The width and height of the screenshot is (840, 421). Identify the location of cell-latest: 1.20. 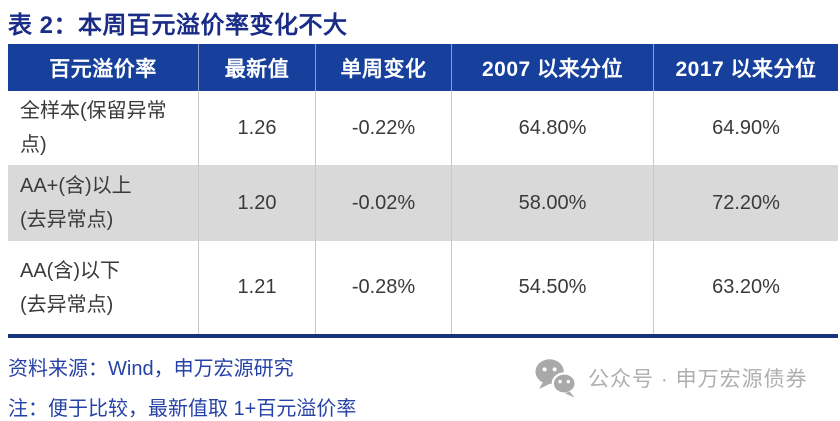
(256, 203).